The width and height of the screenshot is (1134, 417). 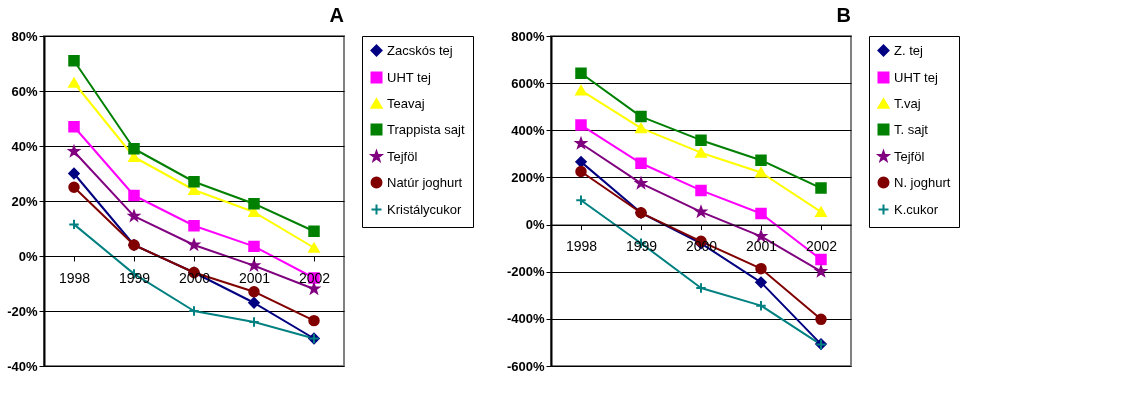 What do you see at coordinates (528, 83) in the screenshot?
I see `y-tick-label: 600%` at bounding box center [528, 83].